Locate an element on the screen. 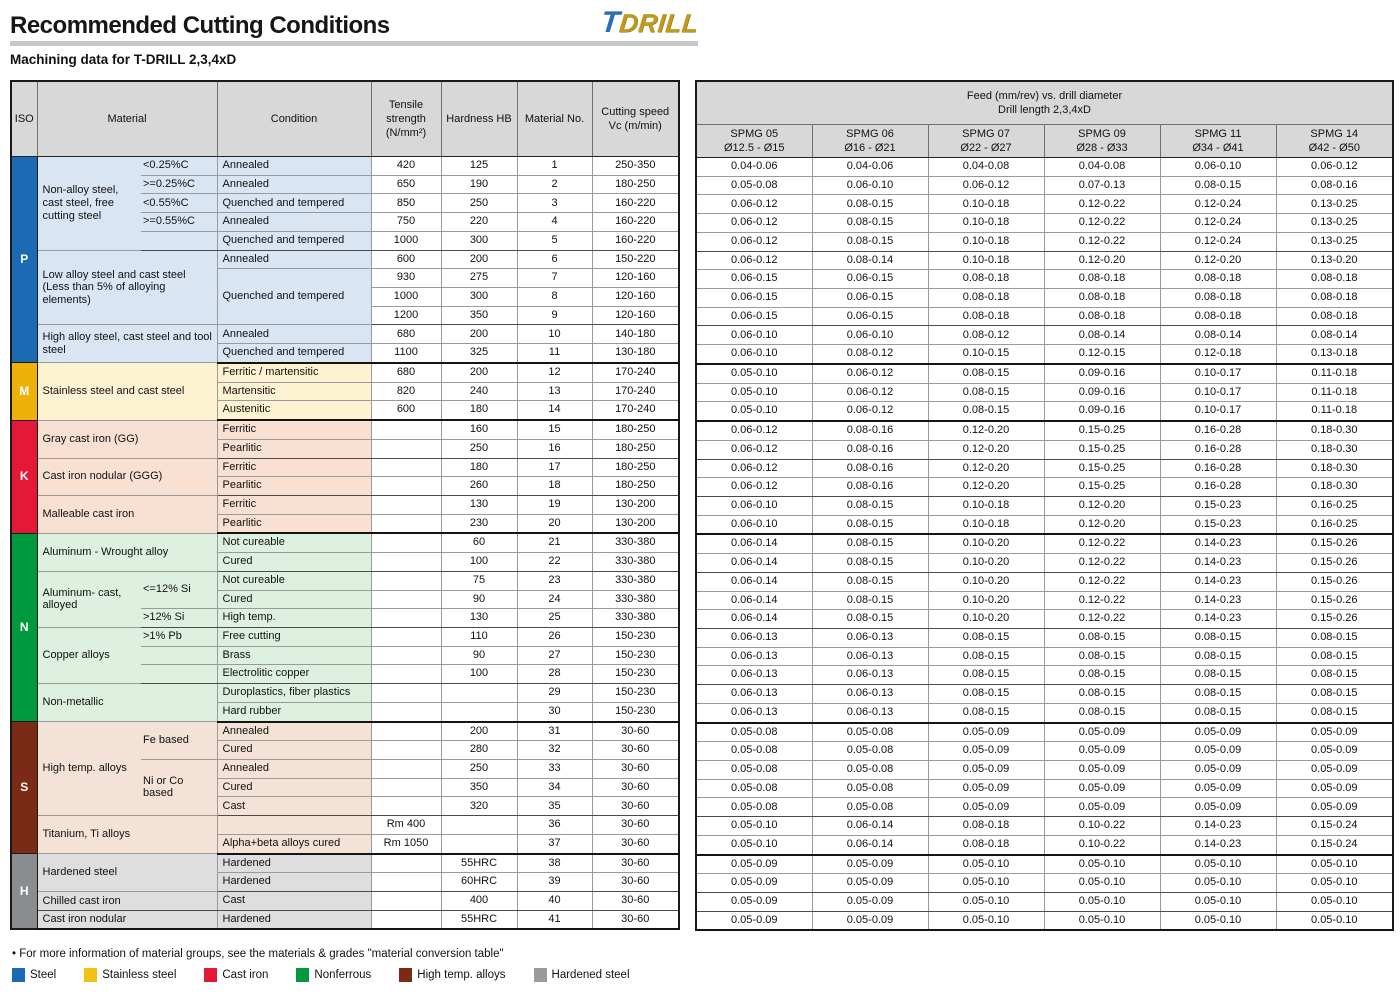  feed-cell: 0.04-0.08 is located at coordinates (986, 167).